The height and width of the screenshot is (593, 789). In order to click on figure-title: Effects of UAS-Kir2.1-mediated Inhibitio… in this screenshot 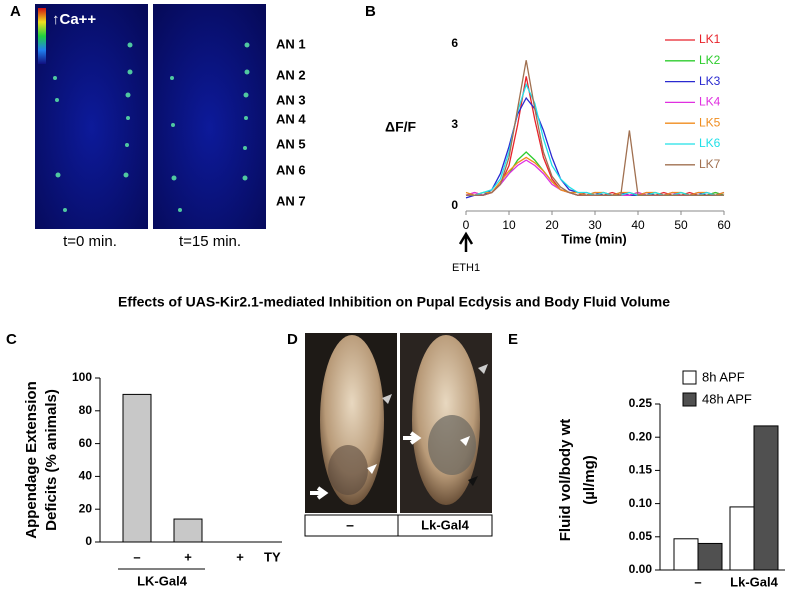, I will do `click(394, 302)`.